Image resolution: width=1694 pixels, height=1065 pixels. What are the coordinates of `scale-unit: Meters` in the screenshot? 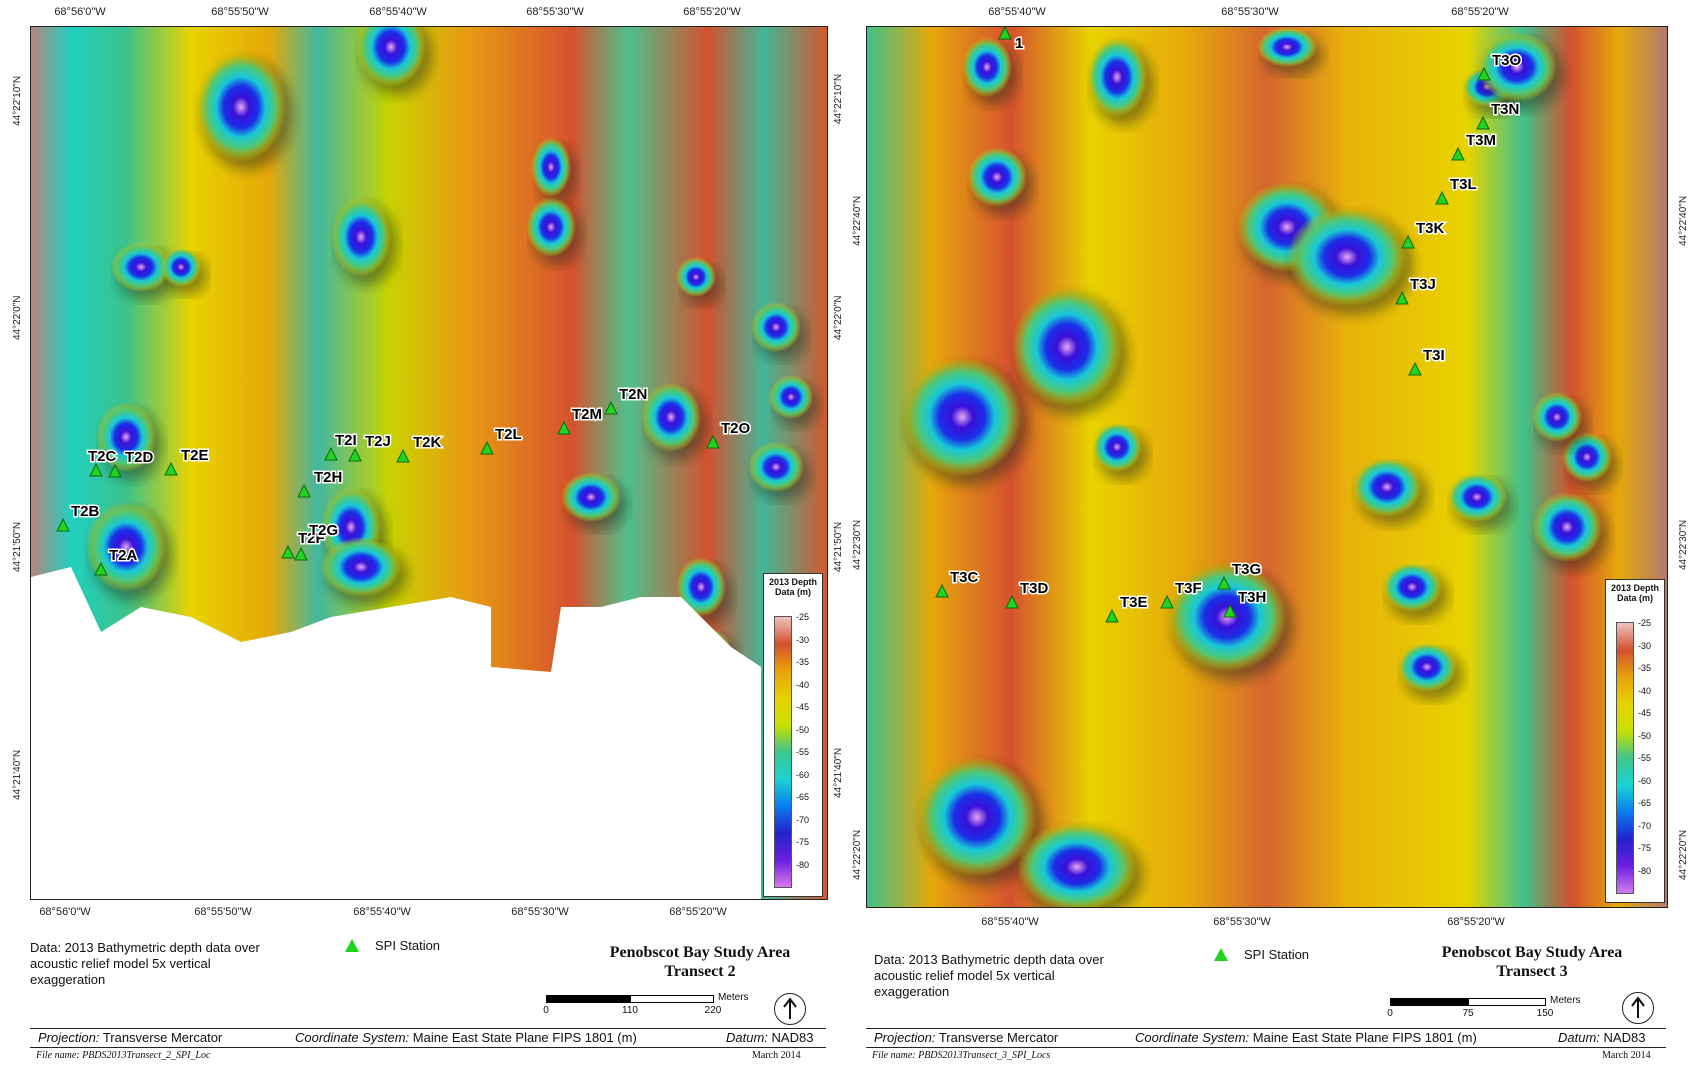 It's located at (733, 997).